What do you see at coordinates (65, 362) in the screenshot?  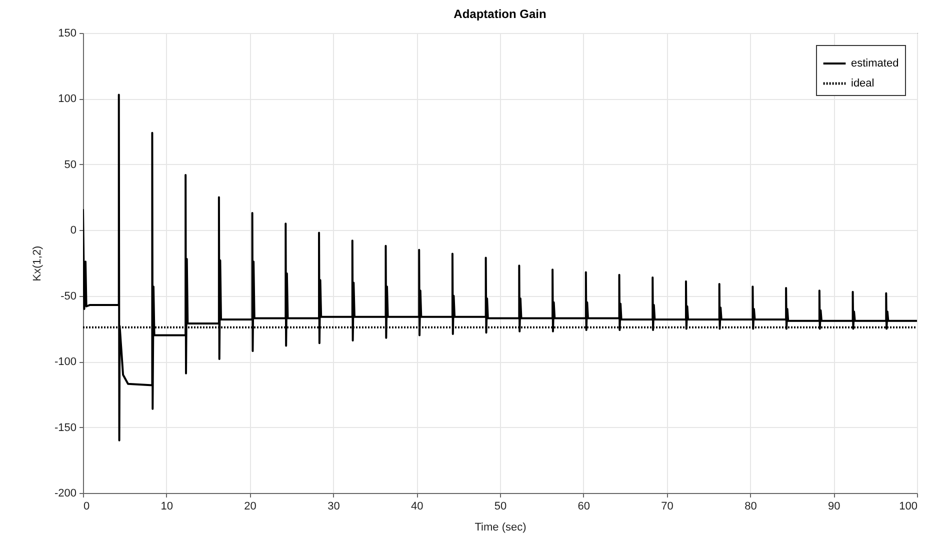 I see `y-tick-label: -100` at bounding box center [65, 362].